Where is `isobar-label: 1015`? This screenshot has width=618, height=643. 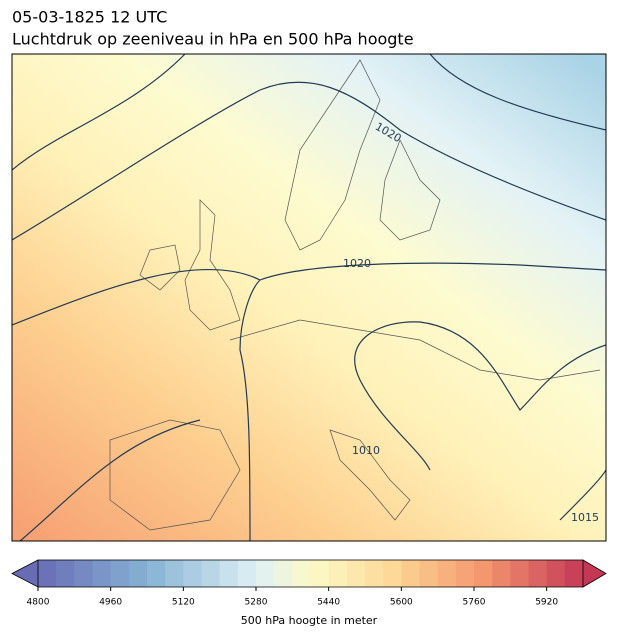 isobar-label: 1015 is located at coordinates (585, 517).